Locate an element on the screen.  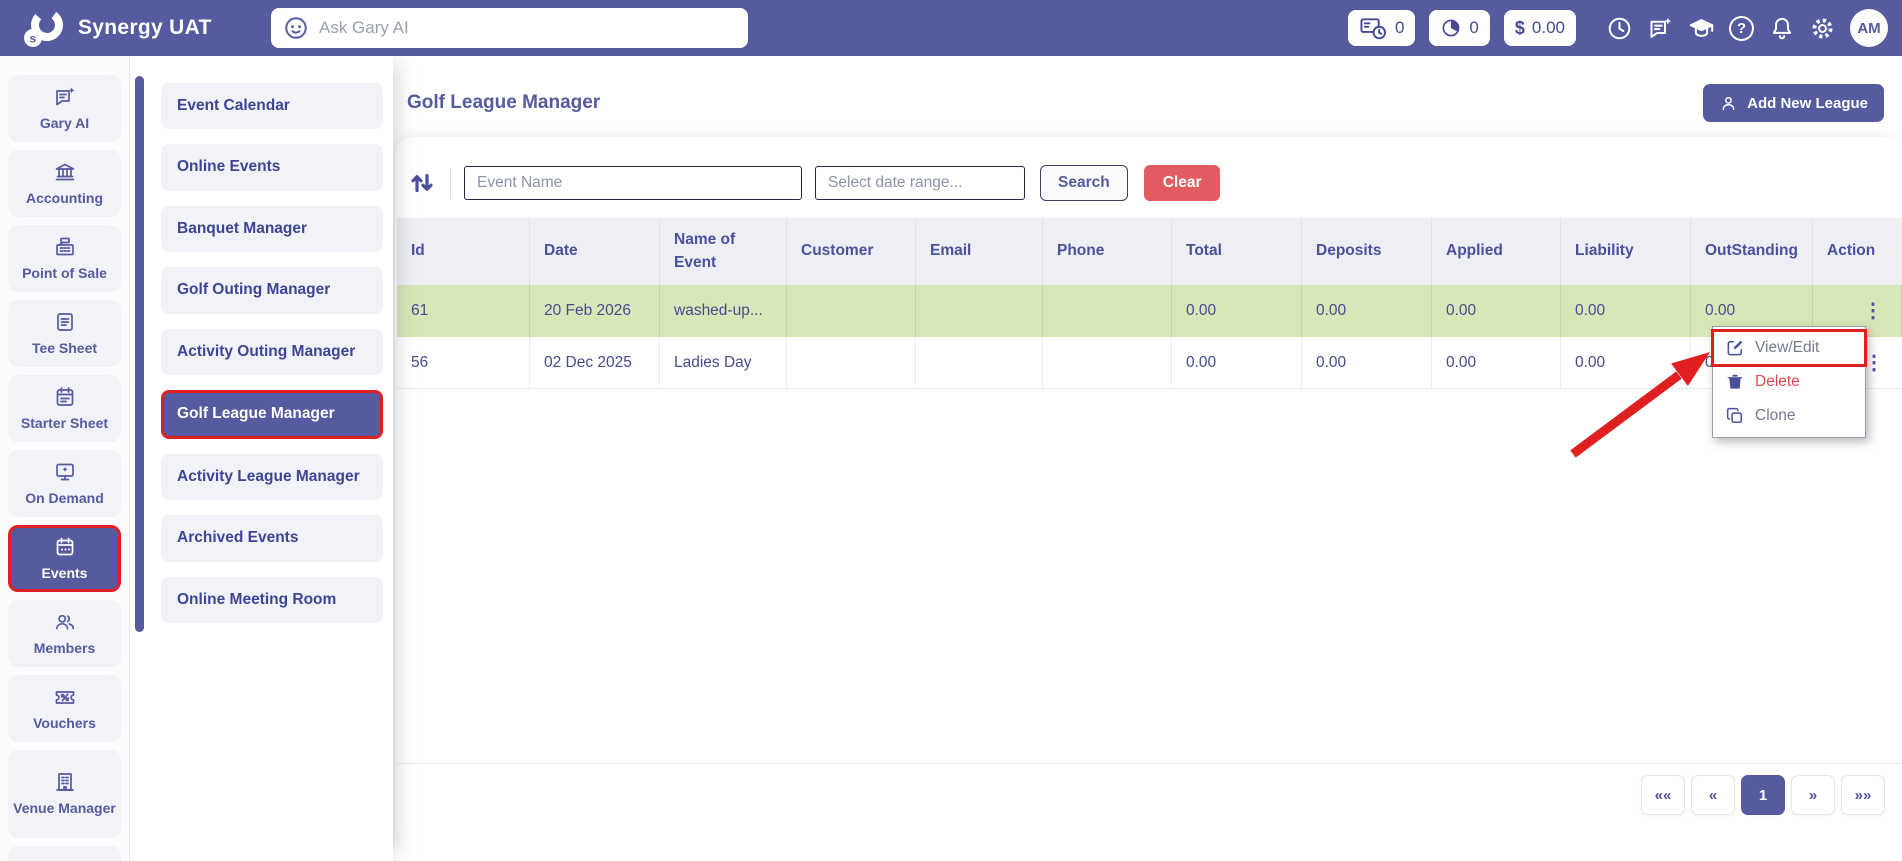
cell-phone is located at coordinates (1107, 311).